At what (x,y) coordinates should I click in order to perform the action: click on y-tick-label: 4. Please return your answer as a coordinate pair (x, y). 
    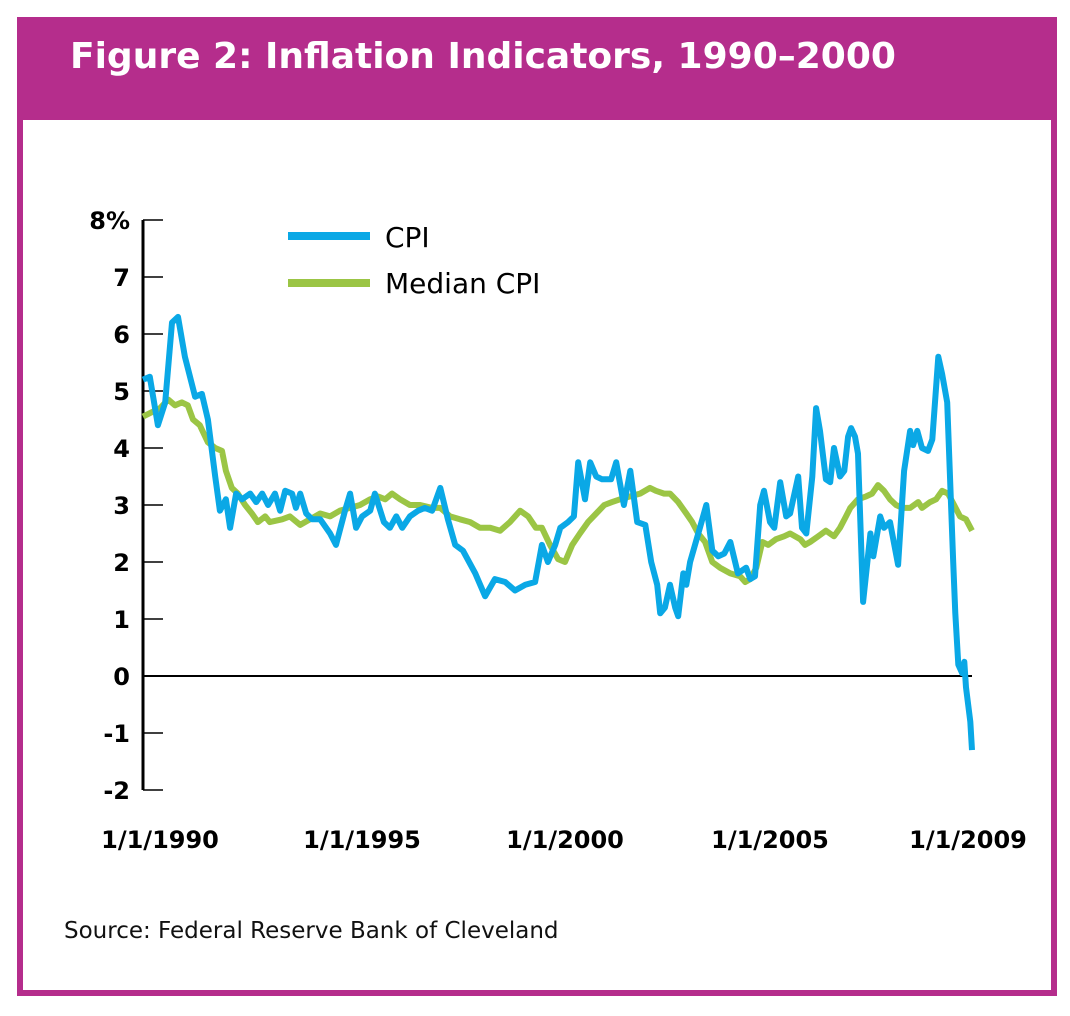
    Looking at the image, I should click on (121, 449).